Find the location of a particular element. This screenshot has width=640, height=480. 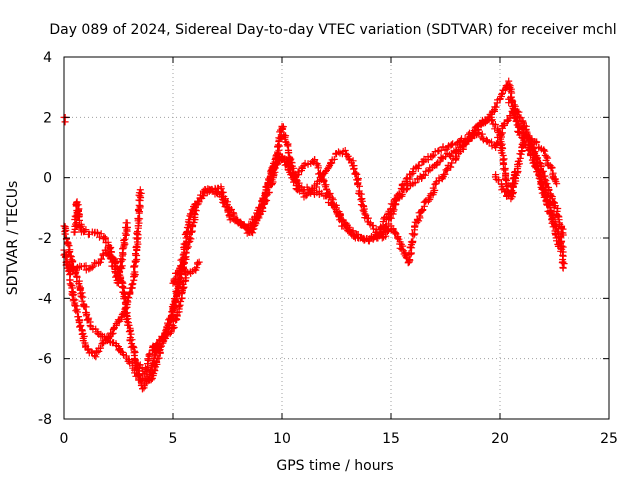

x-tick-label: 15 is located at coordinates (391, 439).